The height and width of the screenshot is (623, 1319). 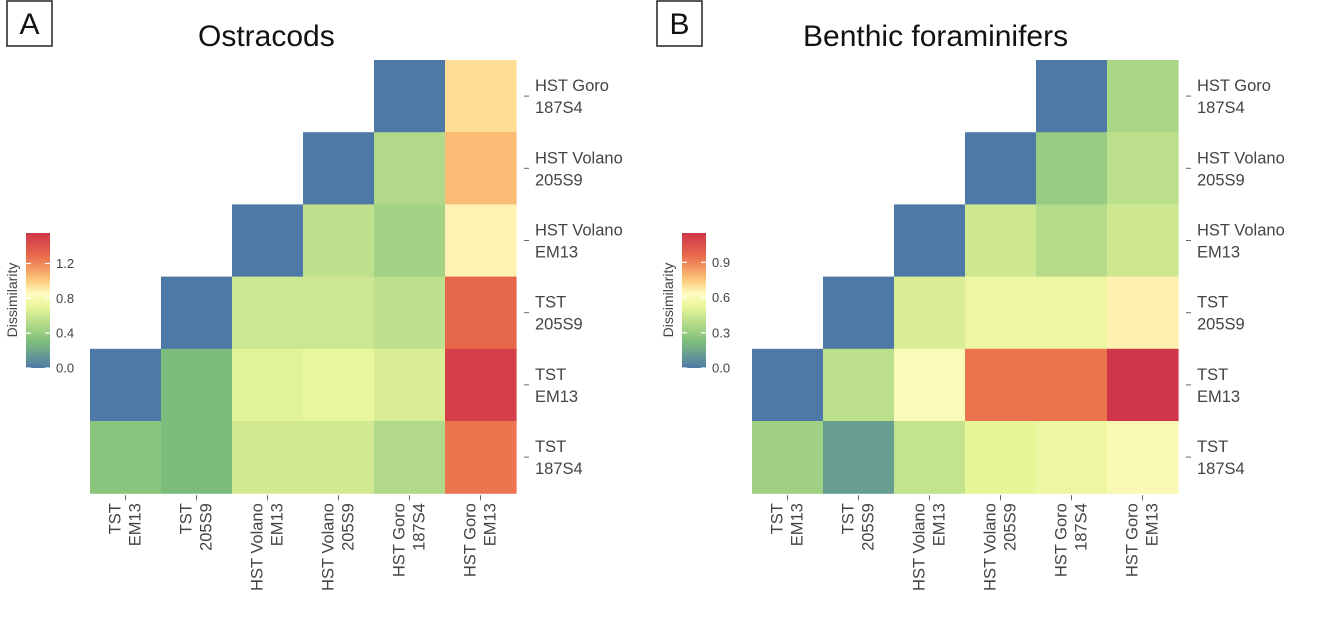 What do you see at coordinates (65, 298) in the screenshot?
I see `legend-tick-label: 0.8` at bounding box center [65, 298].